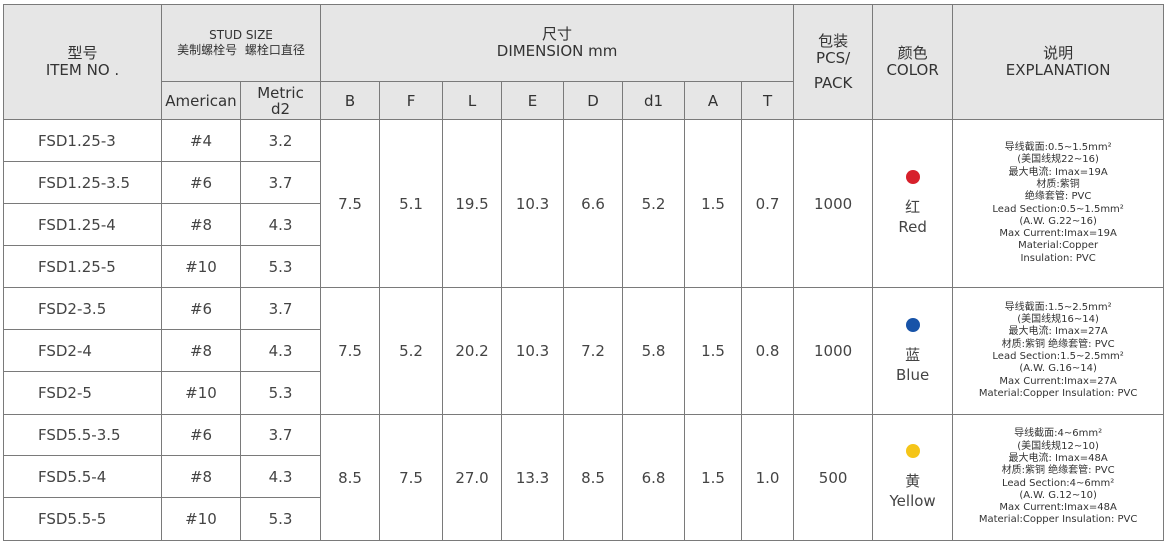 Image resolution: width=1167 pixels, height=541 pixels. I want to click on header-color: 颜色 COLOR, so click(913, 62).